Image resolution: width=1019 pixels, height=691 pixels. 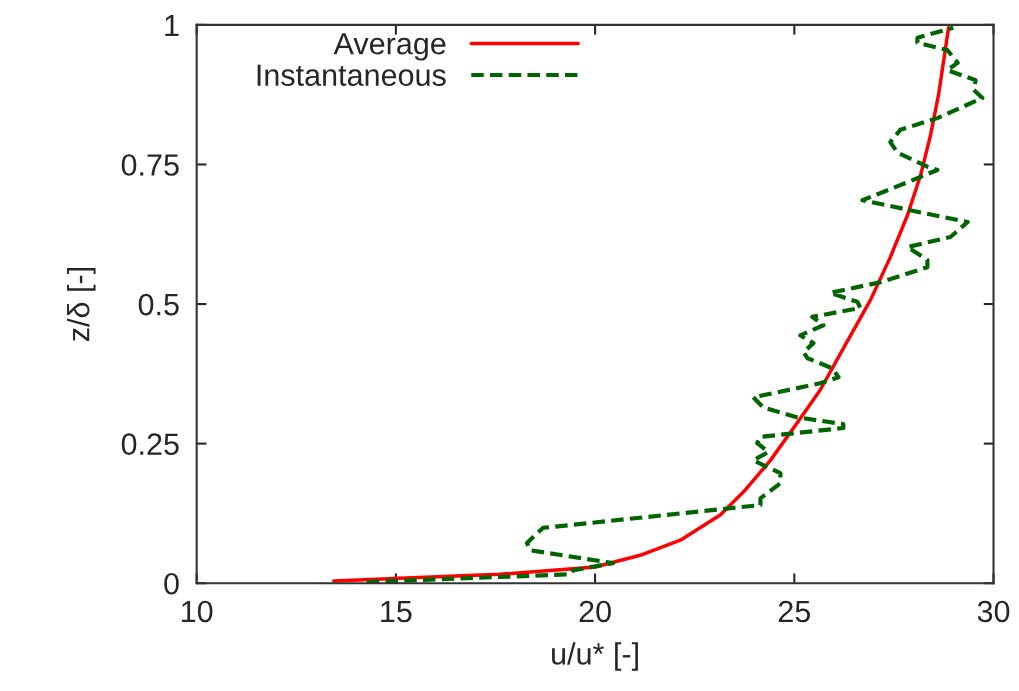 I want to click on y-tick-label: 0.25, so click(x=150, y=444).